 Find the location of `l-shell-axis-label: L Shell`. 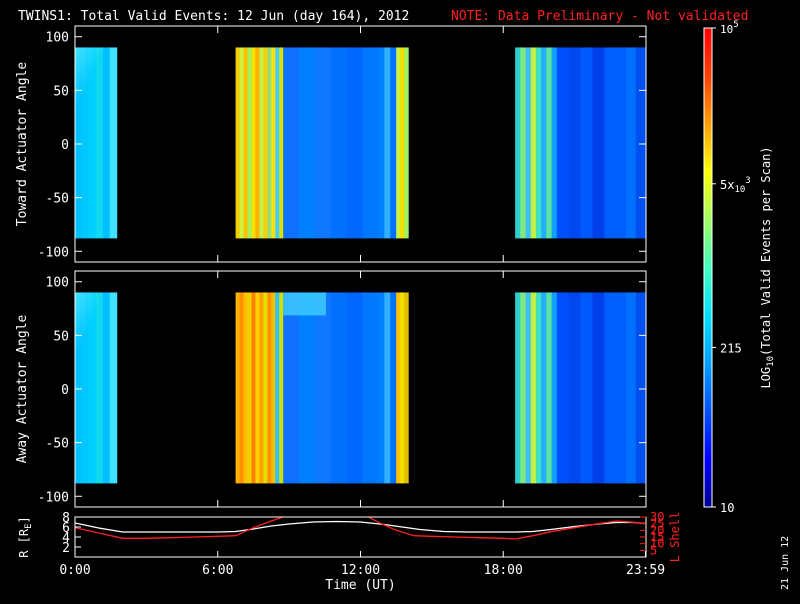

l-shell-axis-label: L Shell is located at coordinates (675, 537).